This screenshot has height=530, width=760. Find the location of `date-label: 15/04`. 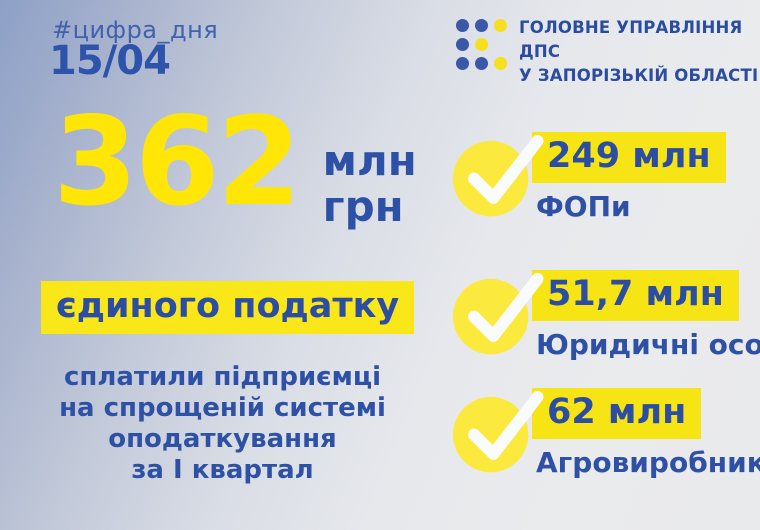

date-label: 15/04 is located at coordinates (110, 61).